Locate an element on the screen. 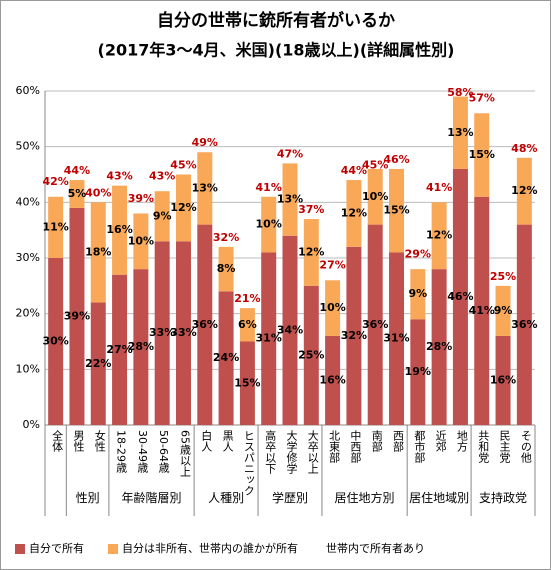  total-label: 21% is located at coordinates (247, 298).